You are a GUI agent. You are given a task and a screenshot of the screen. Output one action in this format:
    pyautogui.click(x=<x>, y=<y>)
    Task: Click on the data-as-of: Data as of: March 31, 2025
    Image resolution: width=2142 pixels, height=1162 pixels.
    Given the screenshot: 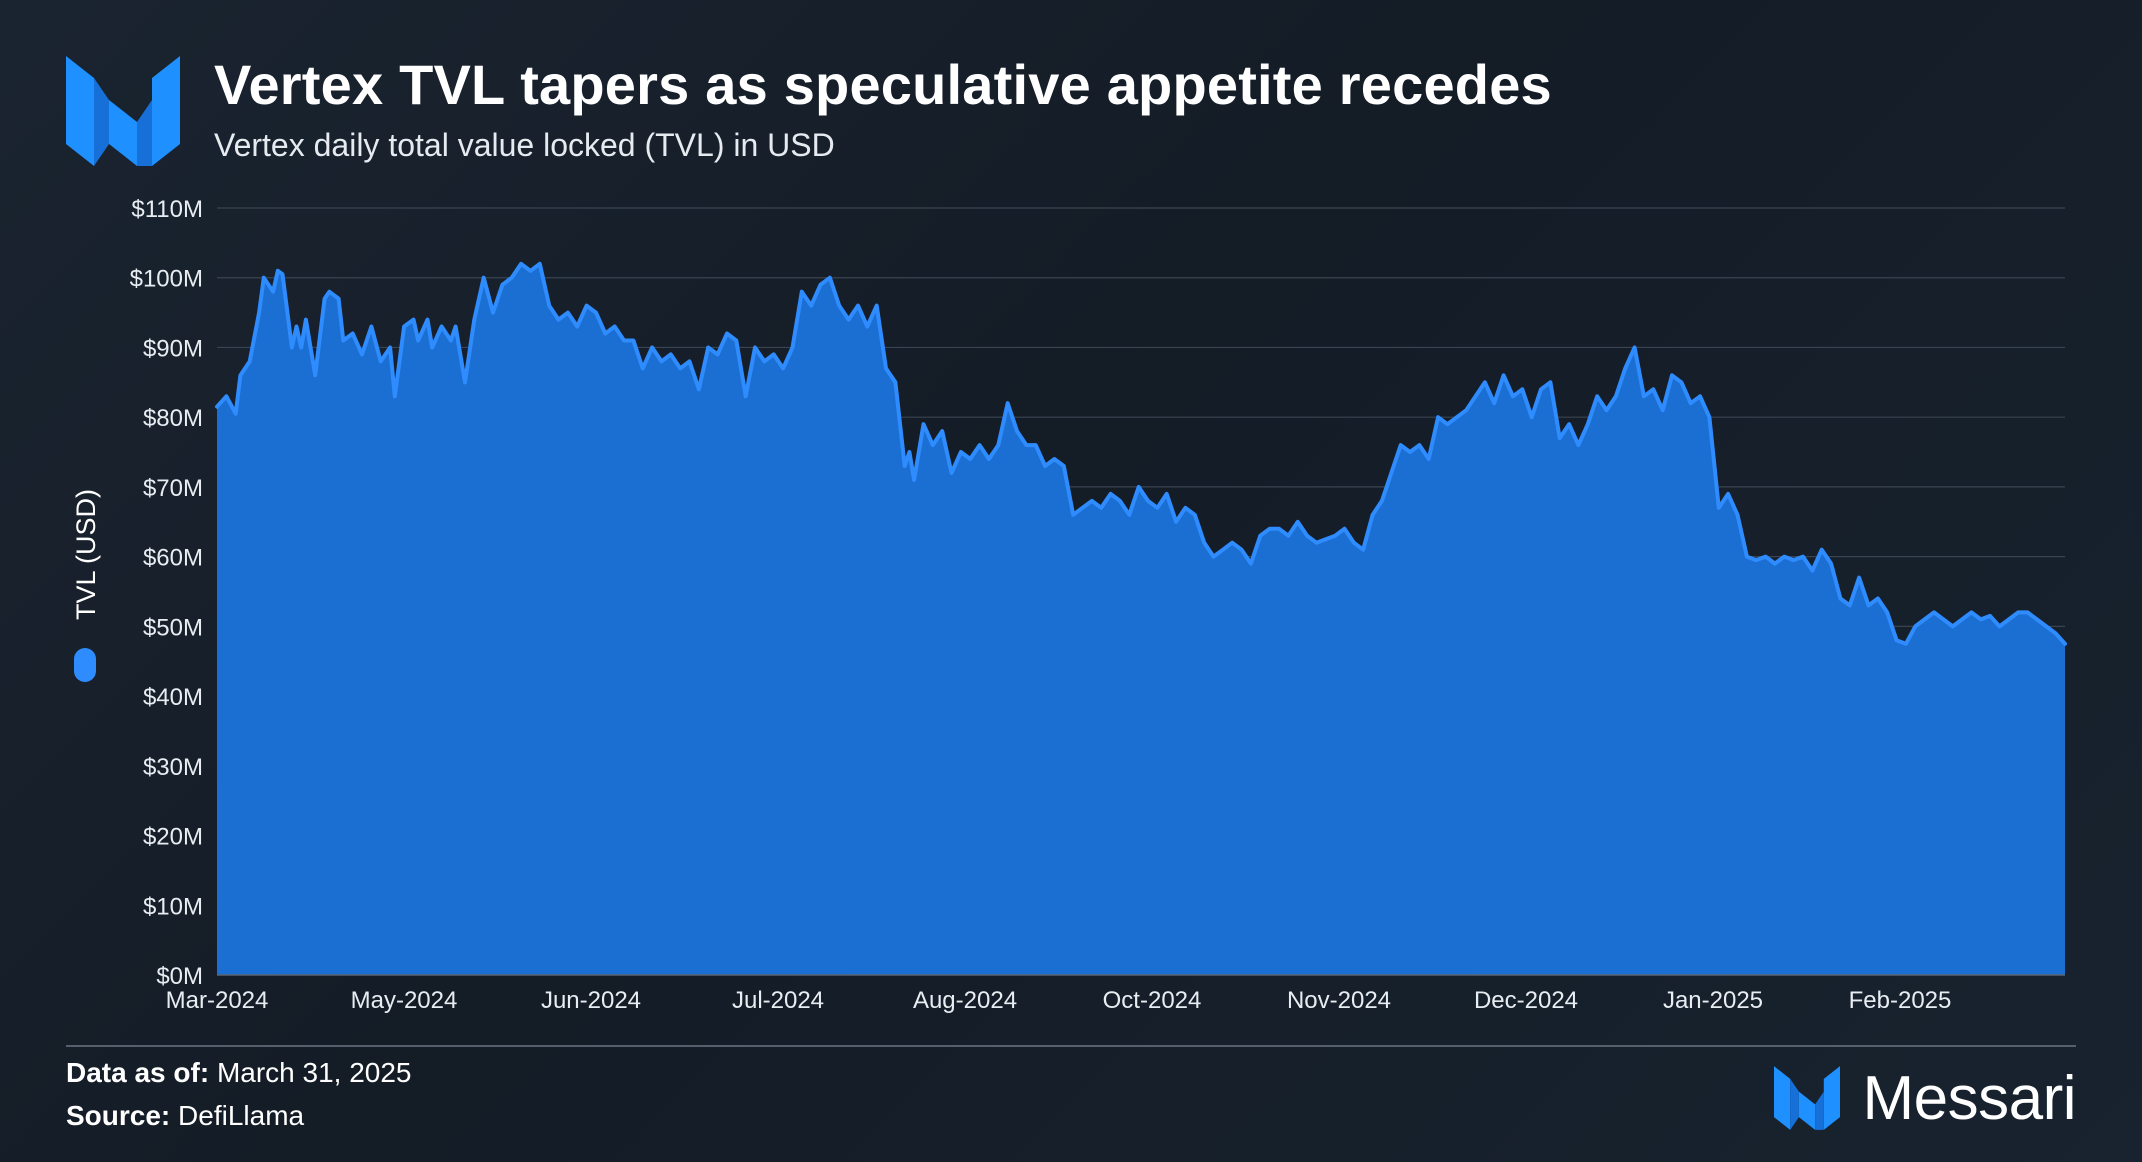 What is the action you would take?
    pyautogui.click(x=239, y=1073)
    